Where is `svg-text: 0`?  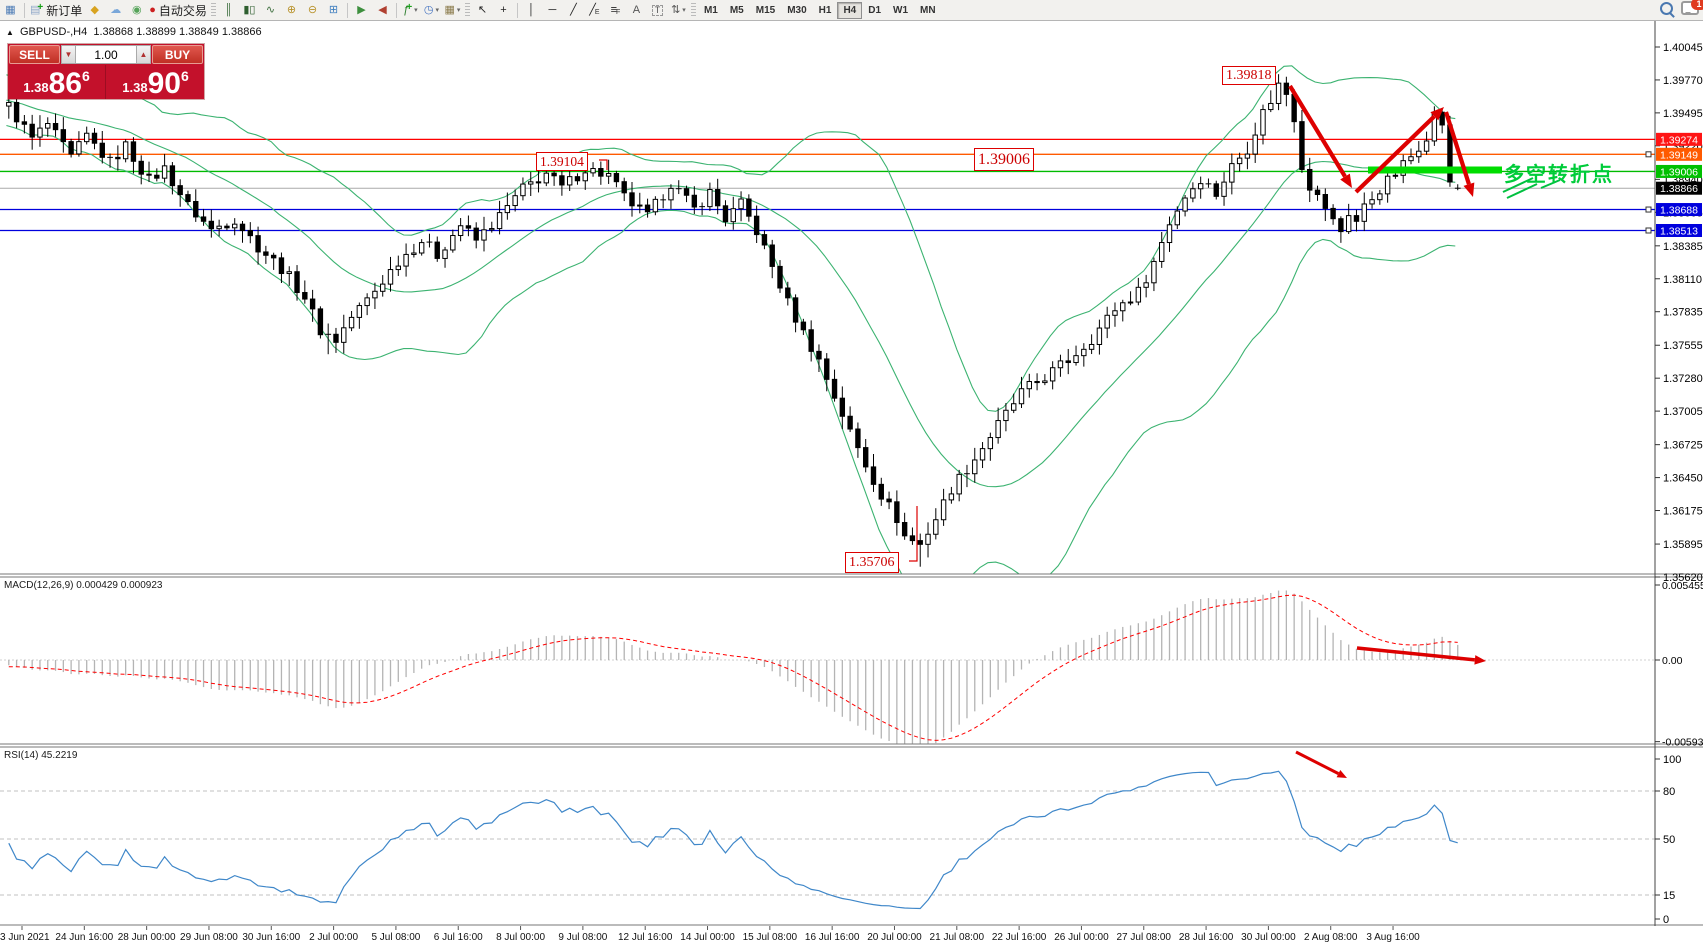 svg-text: 0 is located at coordinates (1666, 920).